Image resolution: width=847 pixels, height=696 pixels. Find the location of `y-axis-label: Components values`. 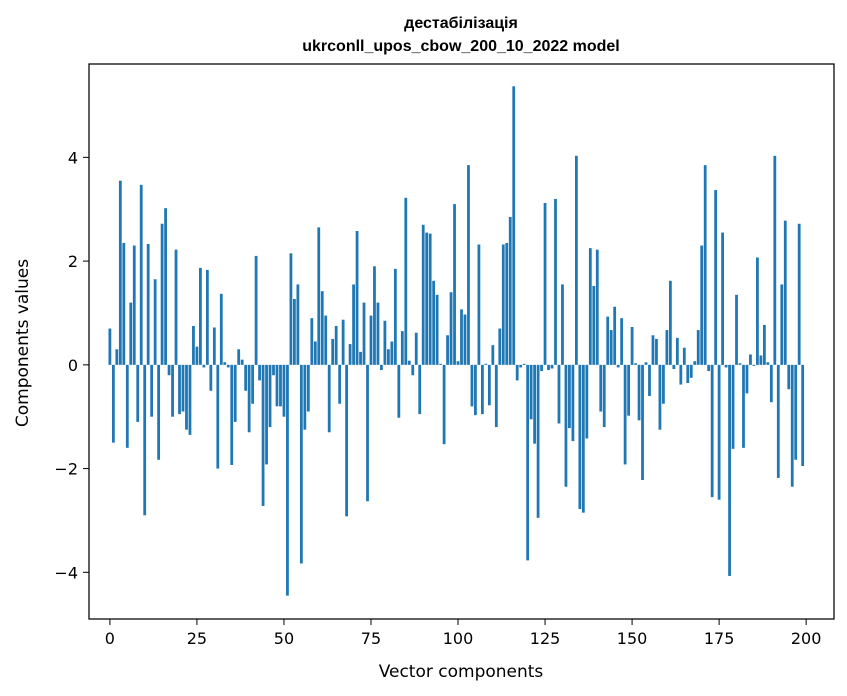

y-axis-label: Components values is located at coordinates (23, 343).